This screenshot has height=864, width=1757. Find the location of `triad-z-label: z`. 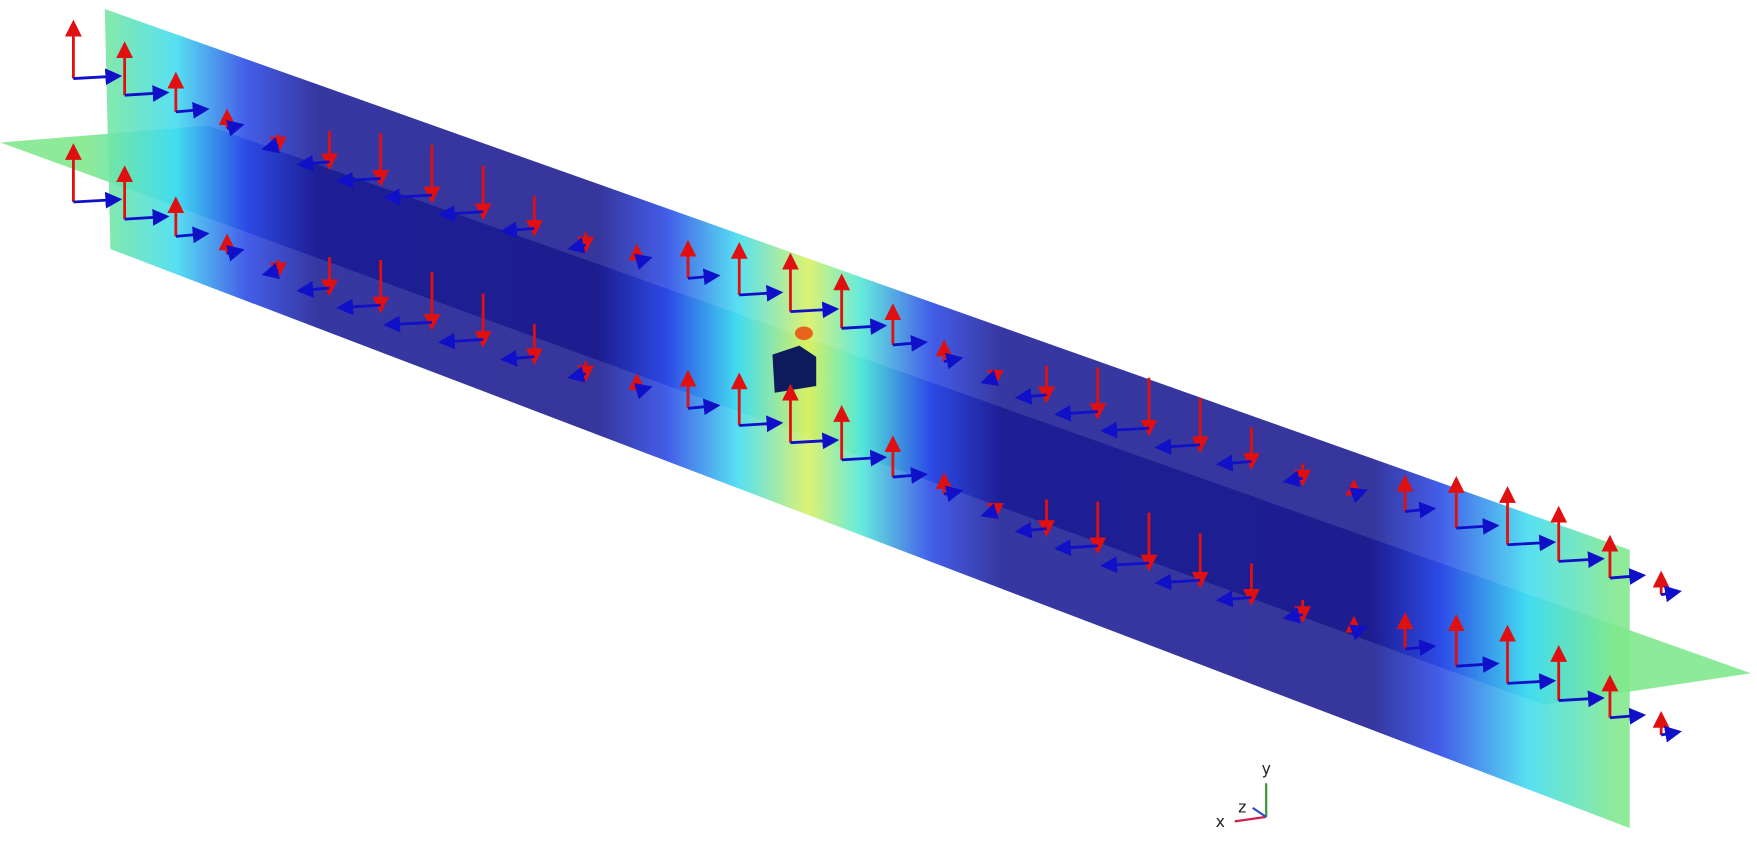

triad-z-label: z is located at coordinates (1242, 806).